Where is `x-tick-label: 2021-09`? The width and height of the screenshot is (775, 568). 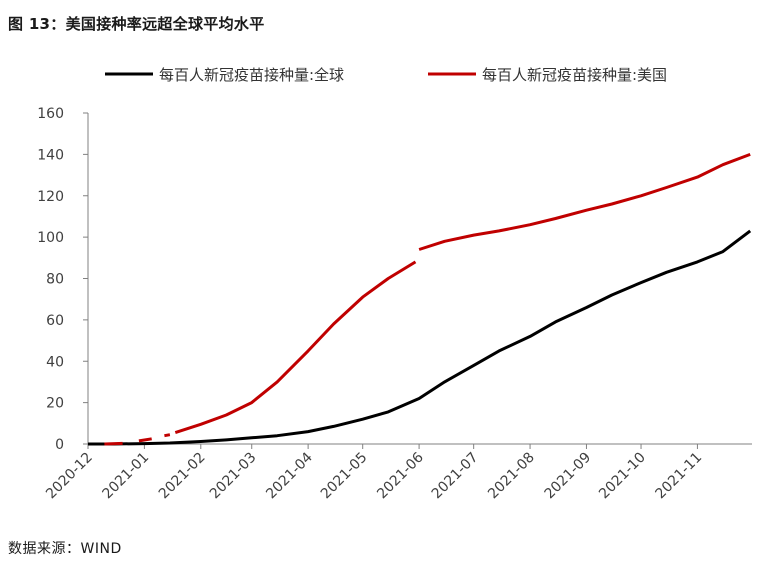
x-tick-label: 2021-09 is located at coordinates (568, 476).